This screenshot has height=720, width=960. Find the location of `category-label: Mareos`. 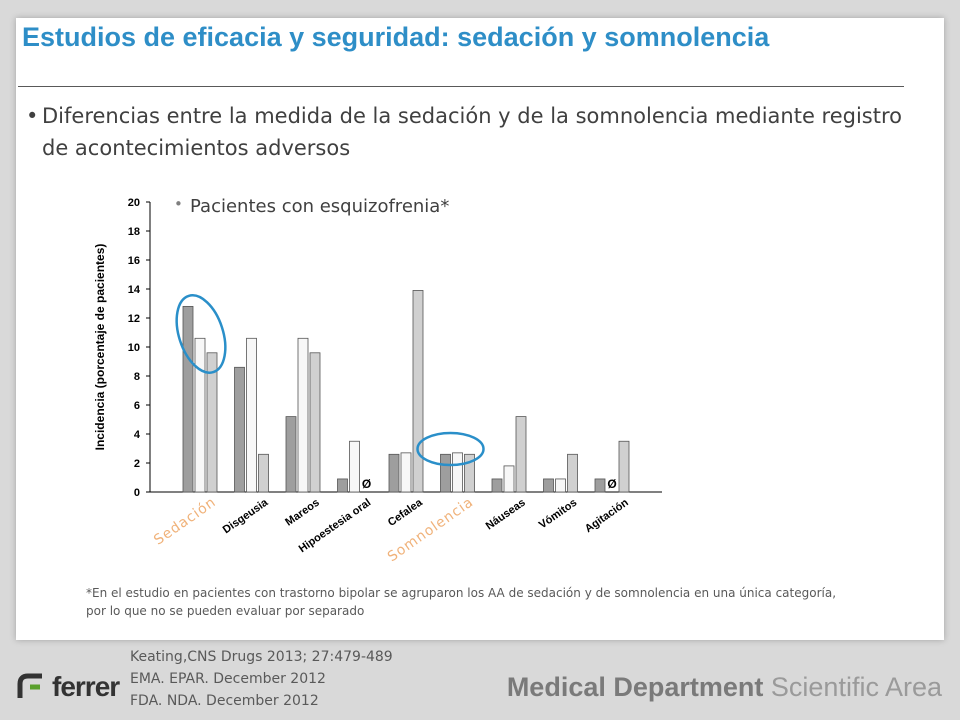

category-label: Mareos is located at coordinates (302, 513).